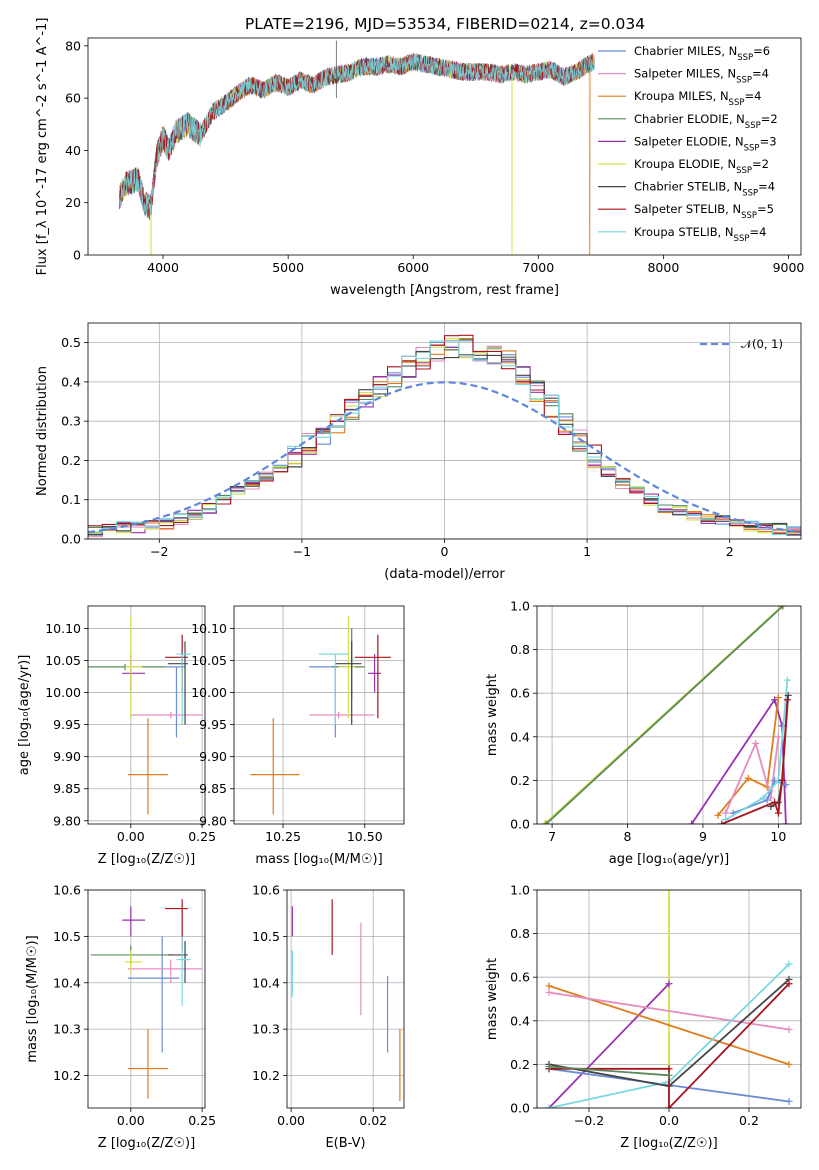  I want to click on weight-lines, so click(666, 715).